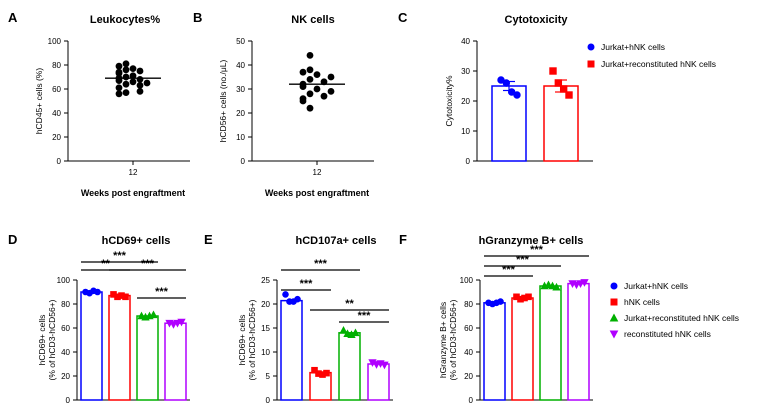  Describe the element at coordinates (240, 89) in the screenshot. I see `y-tick-label-B-3: 30` at that location.